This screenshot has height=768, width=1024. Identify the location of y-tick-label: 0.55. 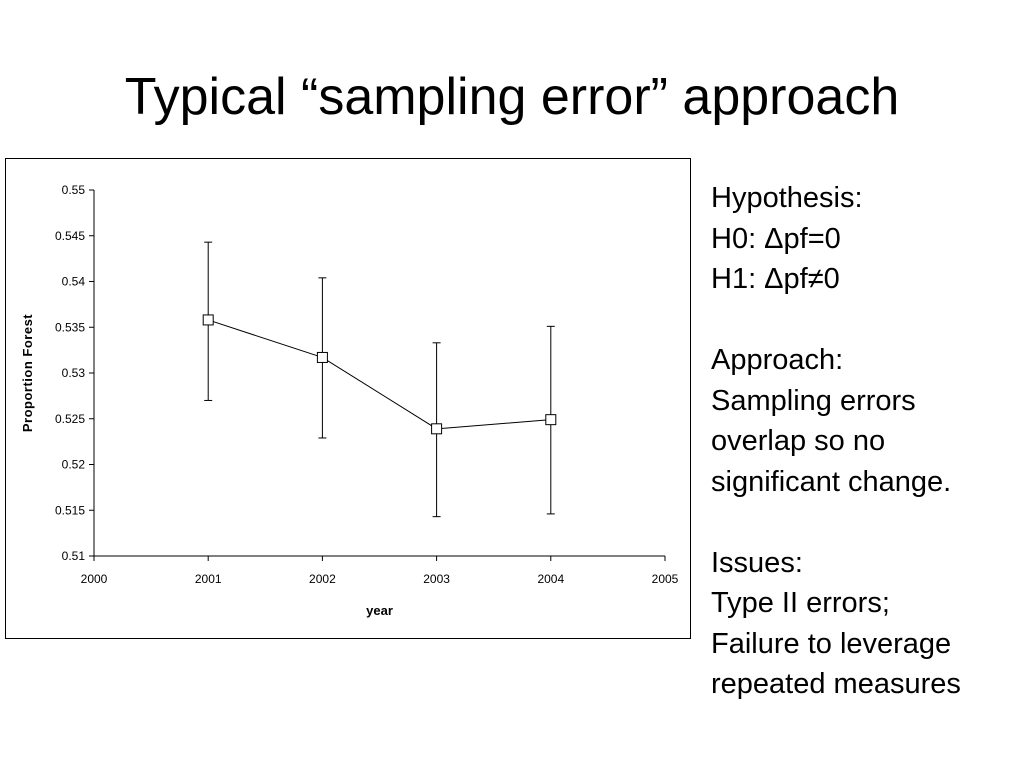
(74, 190).